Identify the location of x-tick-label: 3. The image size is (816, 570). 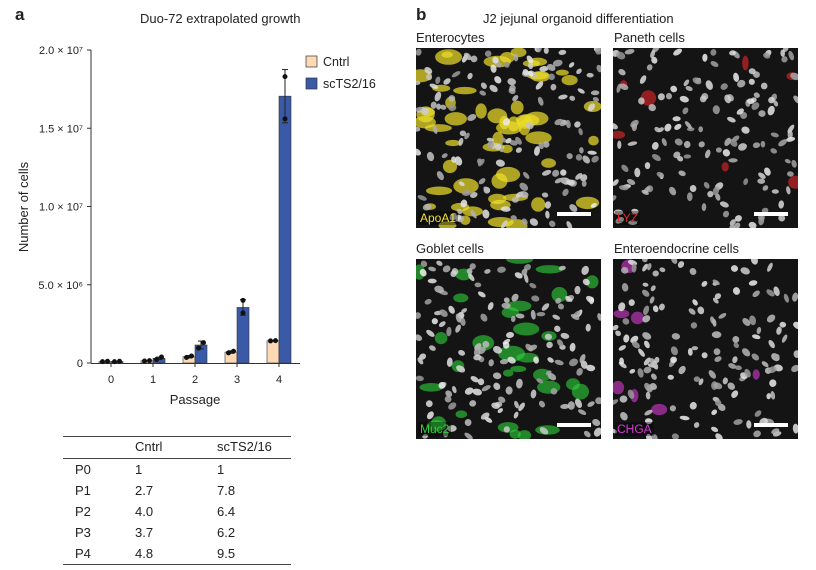
(237, 380).